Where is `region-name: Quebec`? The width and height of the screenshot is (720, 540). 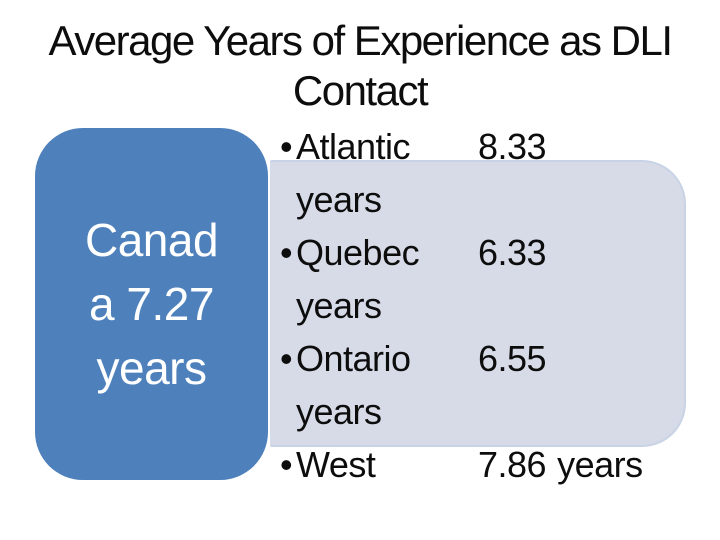
region-name: Quebec is located at coordinates (358, 252).